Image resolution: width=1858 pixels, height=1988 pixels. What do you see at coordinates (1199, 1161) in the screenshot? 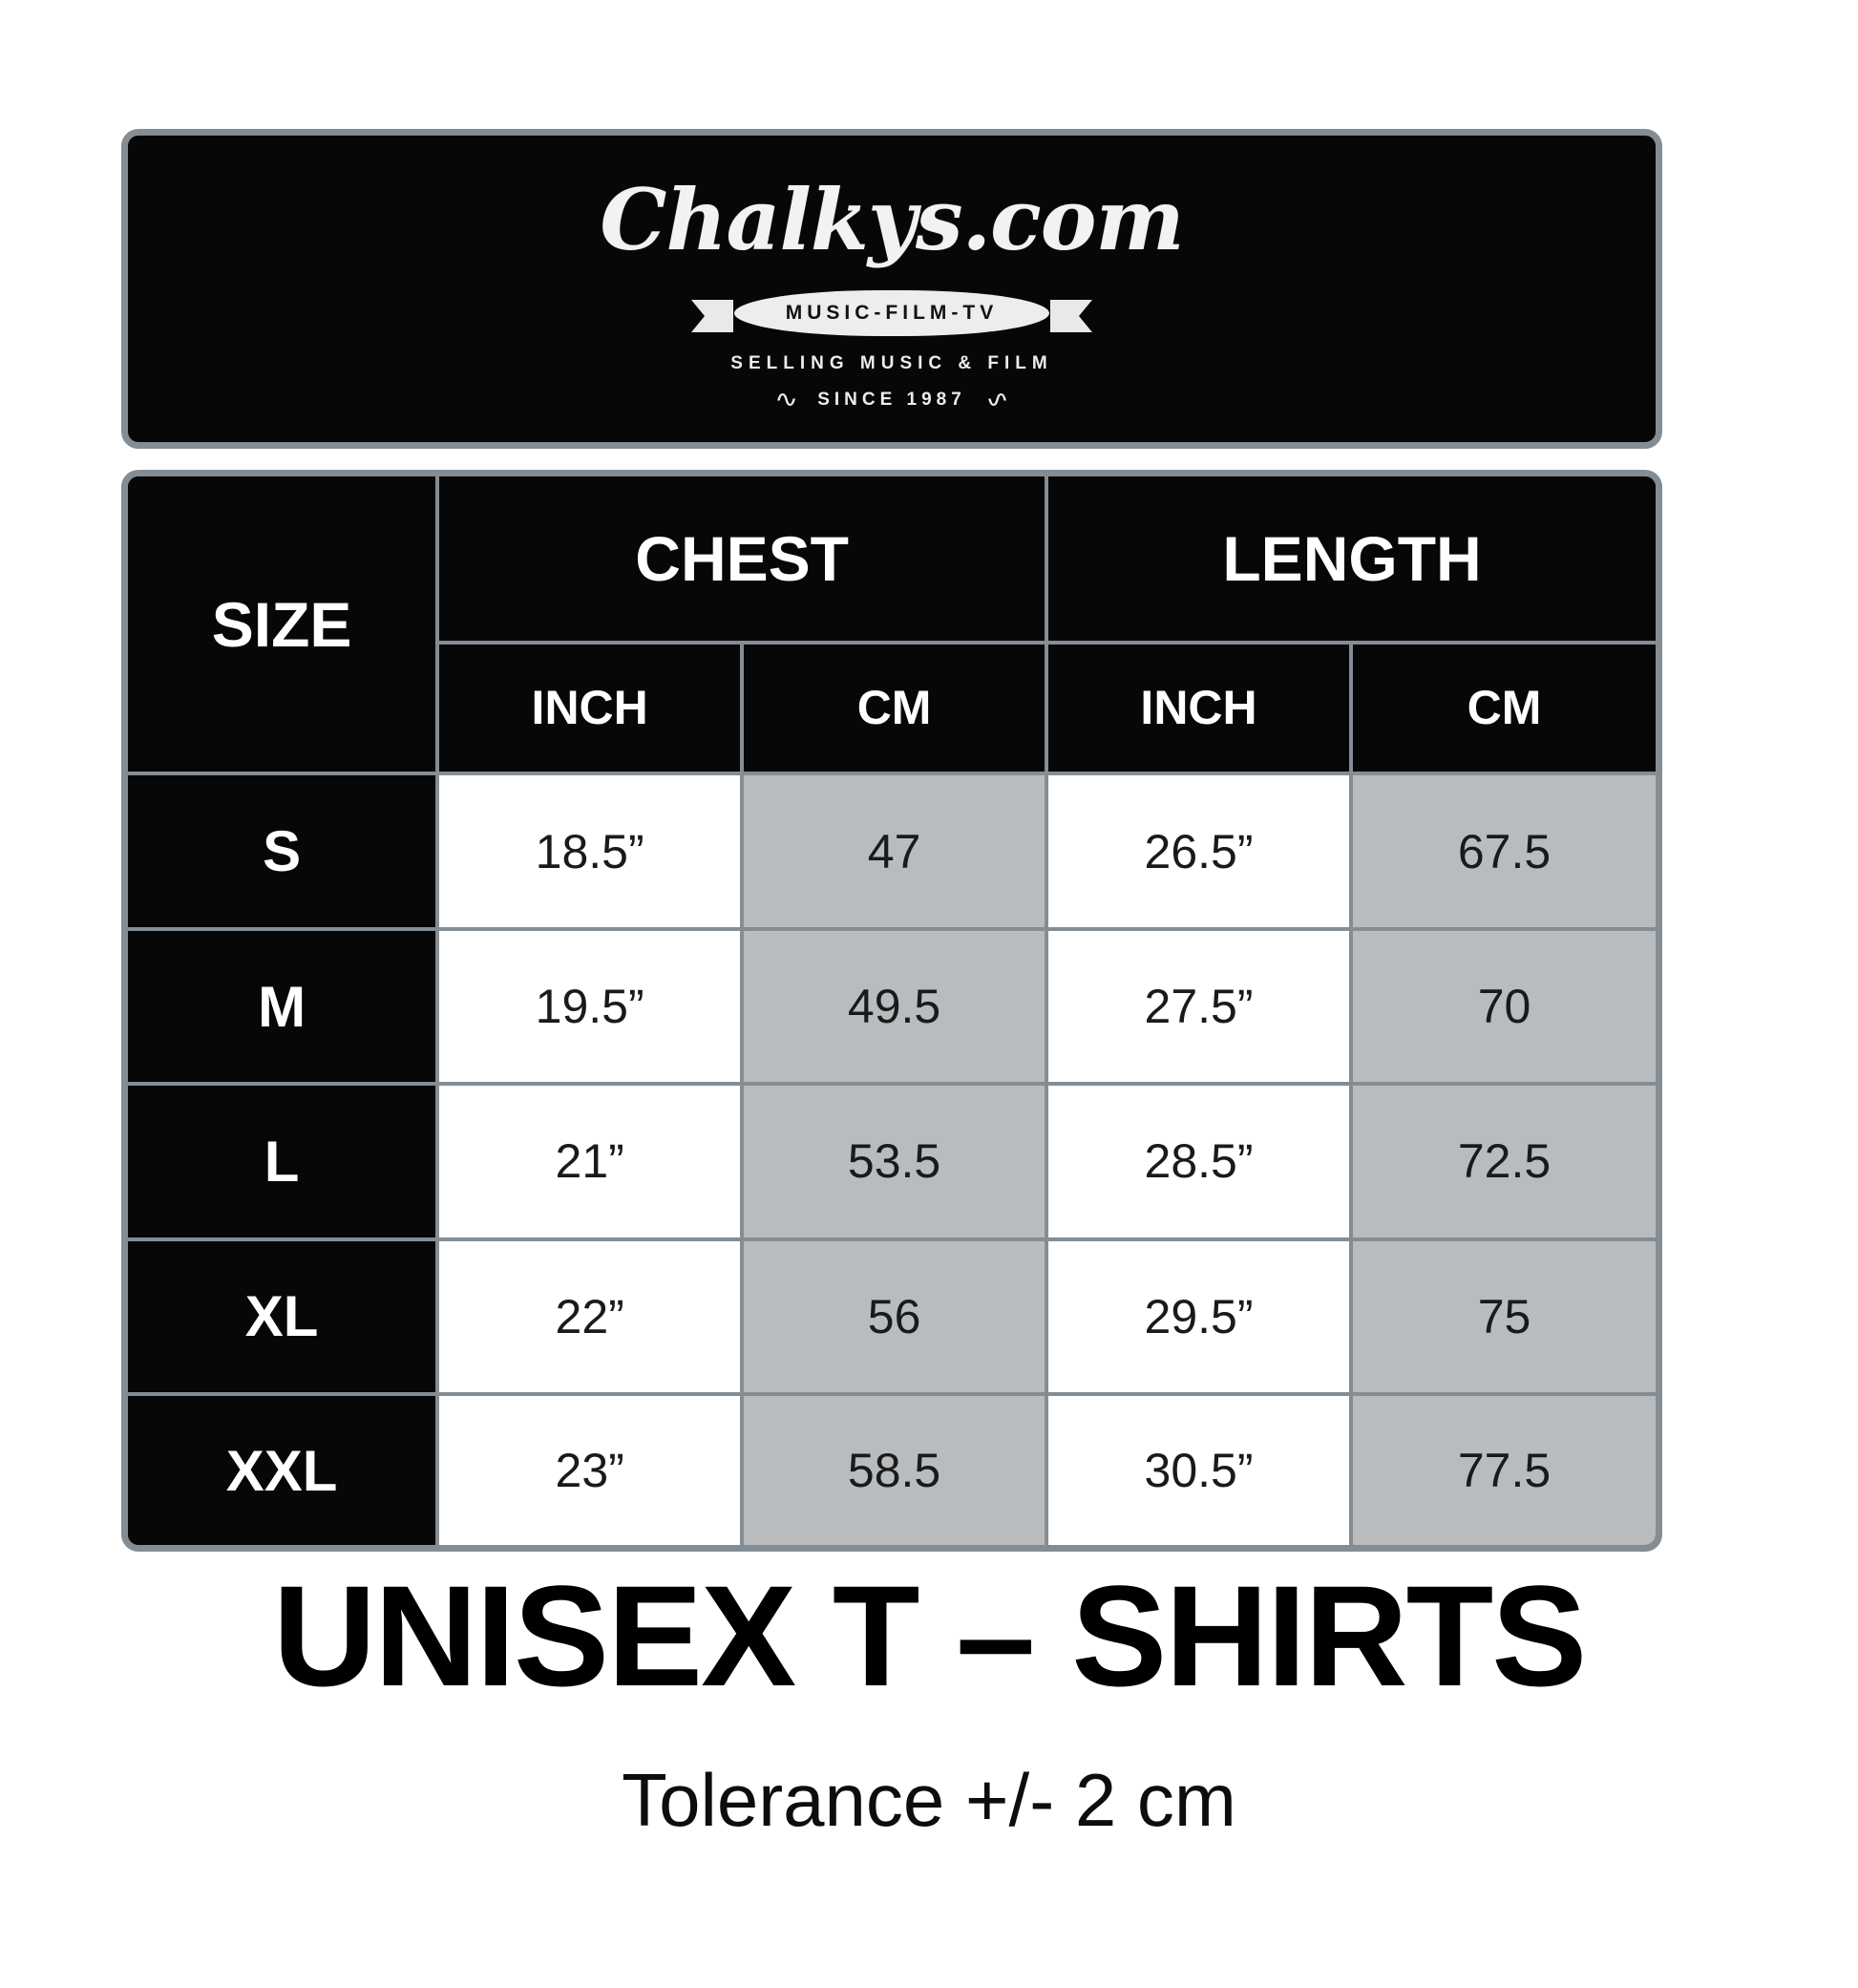
I see `cell-length-inch: 28.5”` at bounding box center [1199, 1161].